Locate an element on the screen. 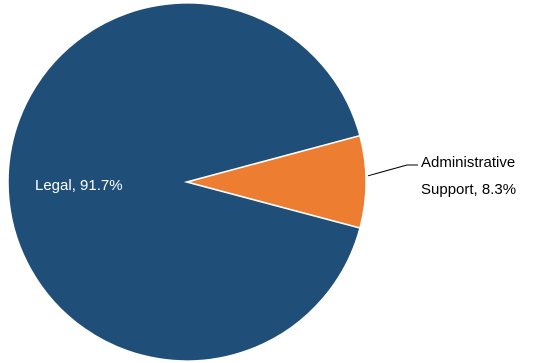 The image size is (551, 363). label-legal: Legal, 91.7% is located at coordinates (79, 185).